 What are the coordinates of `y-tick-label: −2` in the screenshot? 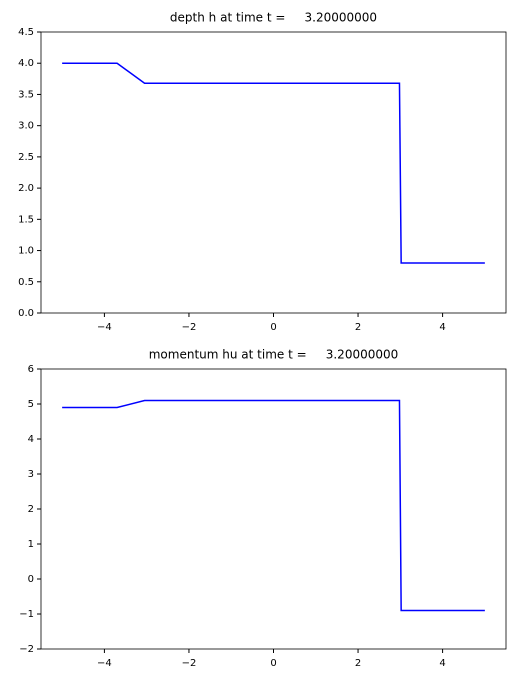 It's located at (26, 649).